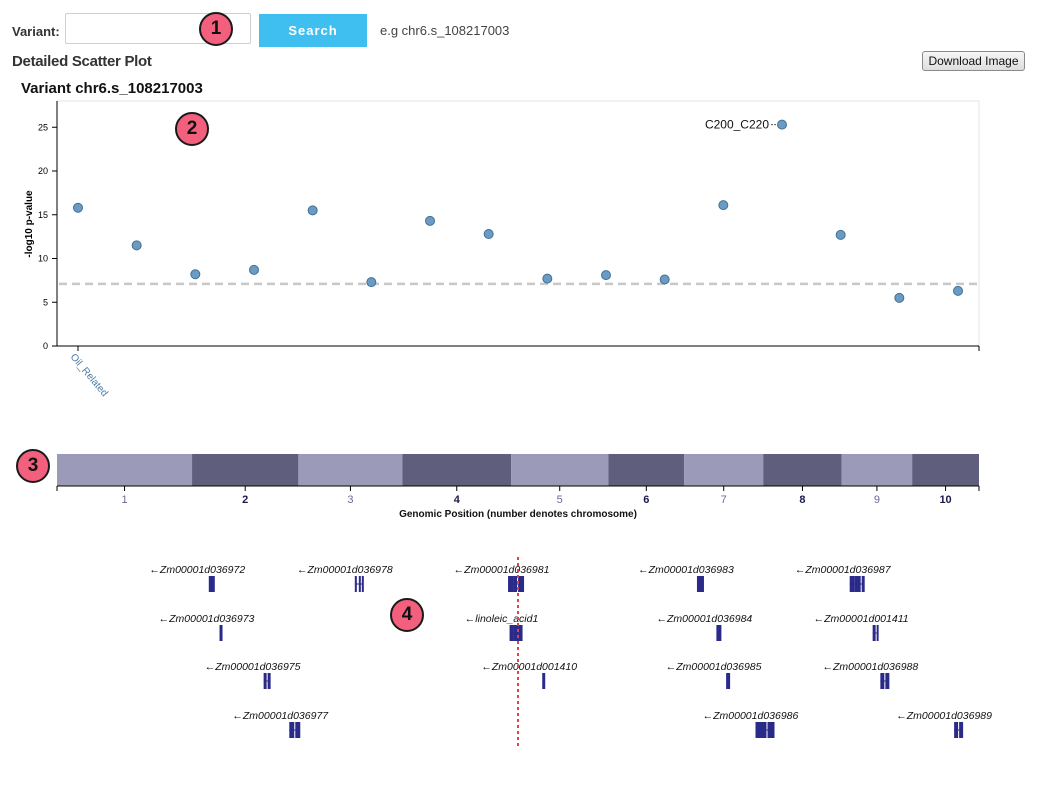 The image size is (1047, 787). I want to click on annotation-badge-2: 2, so click(192, 129).